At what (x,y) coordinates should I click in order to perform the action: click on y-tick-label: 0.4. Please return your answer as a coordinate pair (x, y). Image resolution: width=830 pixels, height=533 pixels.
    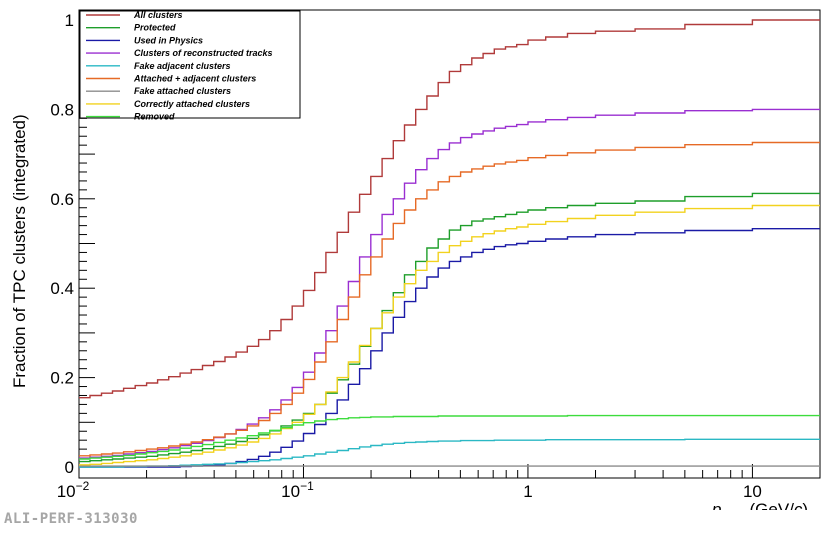
    Looking at the image, I should click on (62, 288).